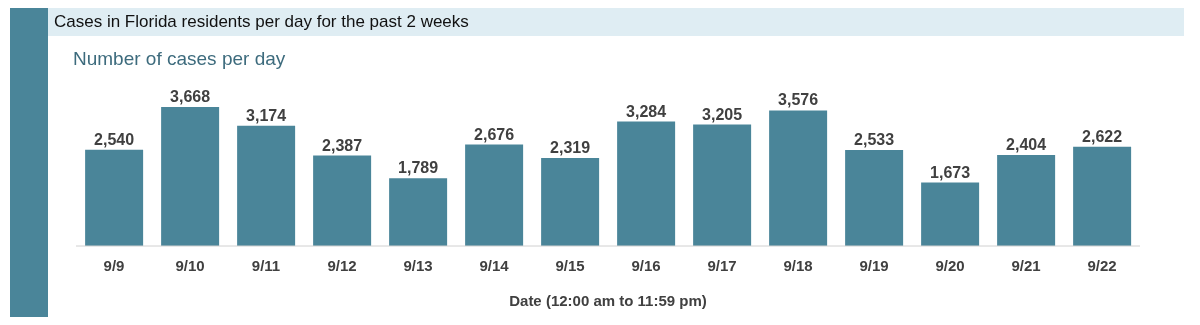  I want to click on x-tick-label: 9/10, so click(190, 265).